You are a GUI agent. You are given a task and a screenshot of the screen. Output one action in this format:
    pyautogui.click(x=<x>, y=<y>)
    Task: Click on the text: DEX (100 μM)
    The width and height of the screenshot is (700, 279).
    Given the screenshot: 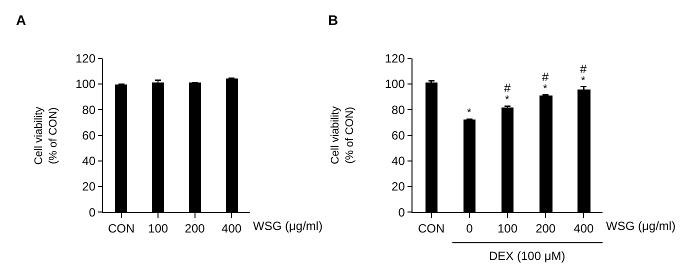 What is the action you would take?
    pyautogui.click(x=527, y=256)
    